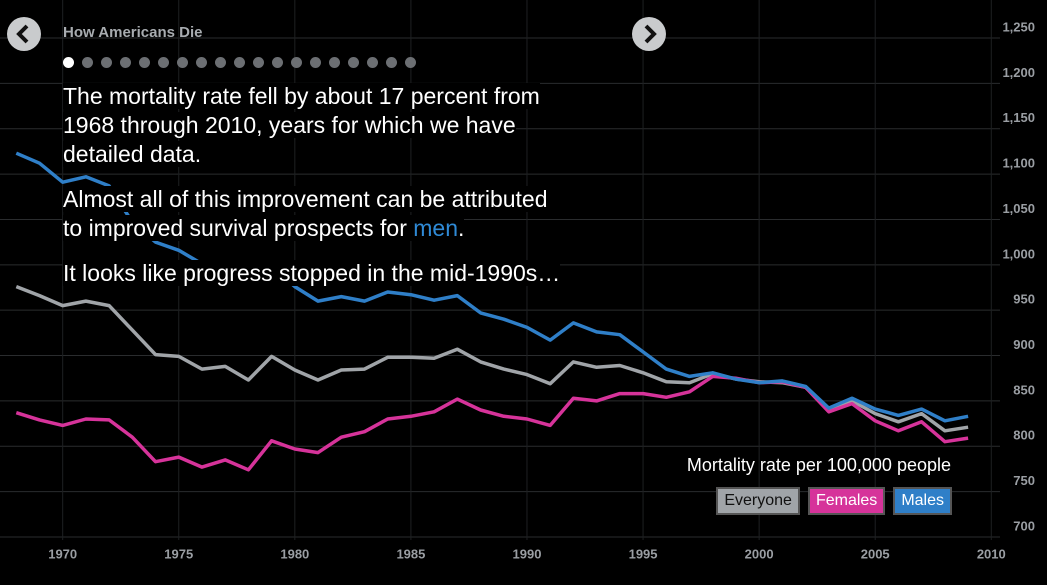 Image resolution: width=1047 pixels, height=585 pixels. I want to click on y-tick-label: 1,000, so click(1018, 253).